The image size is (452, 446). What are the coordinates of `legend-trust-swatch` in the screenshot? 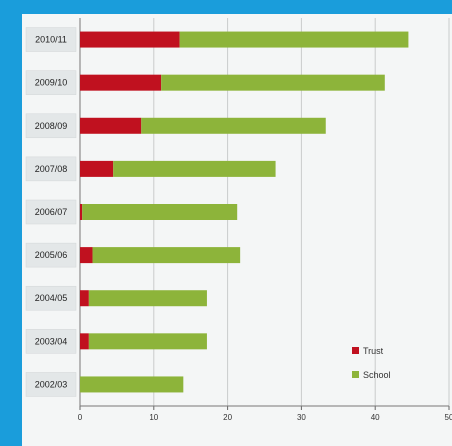 It's located at (355, 350).